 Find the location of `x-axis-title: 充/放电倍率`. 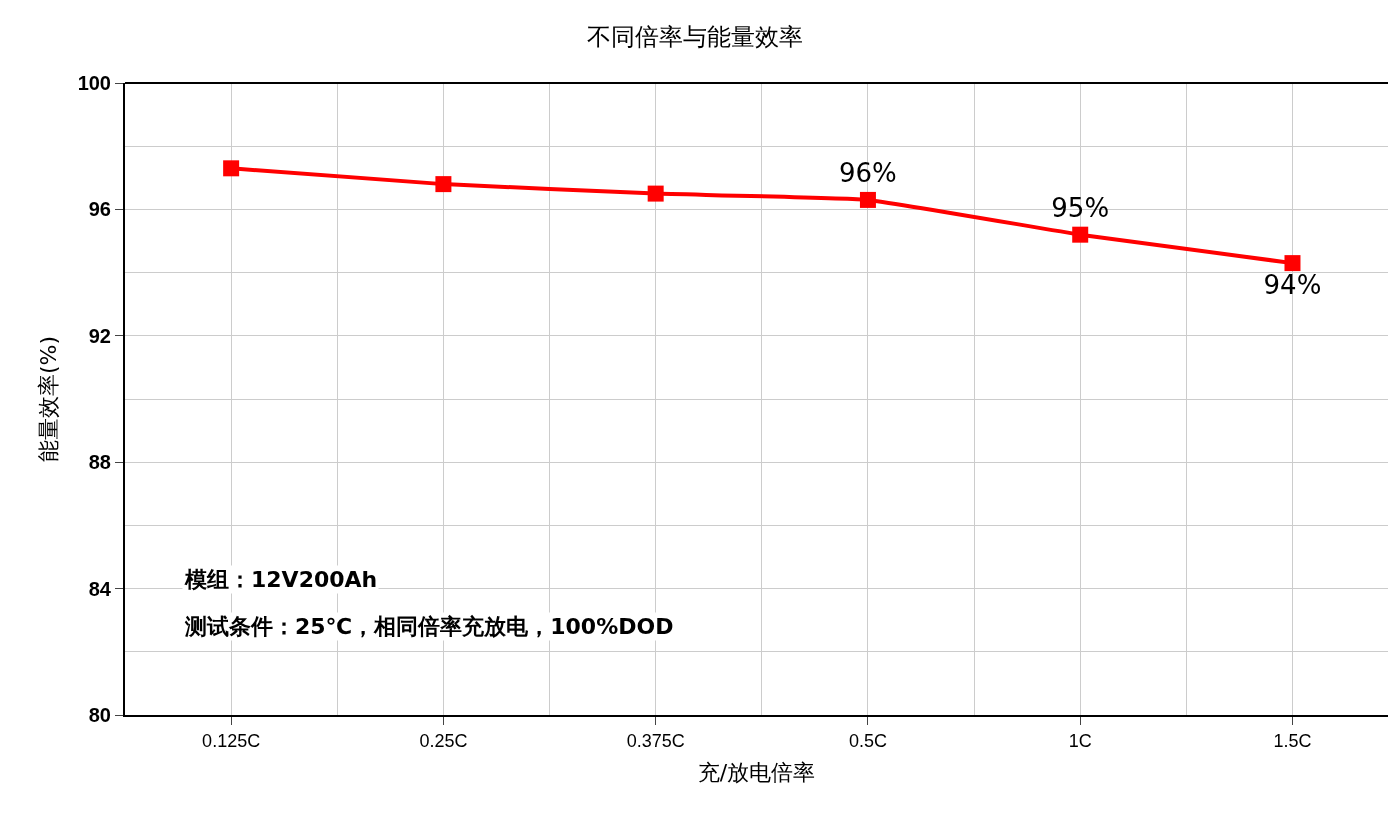

x-axis-title: 充/放电倍率 is located at coordinates (756, 772).